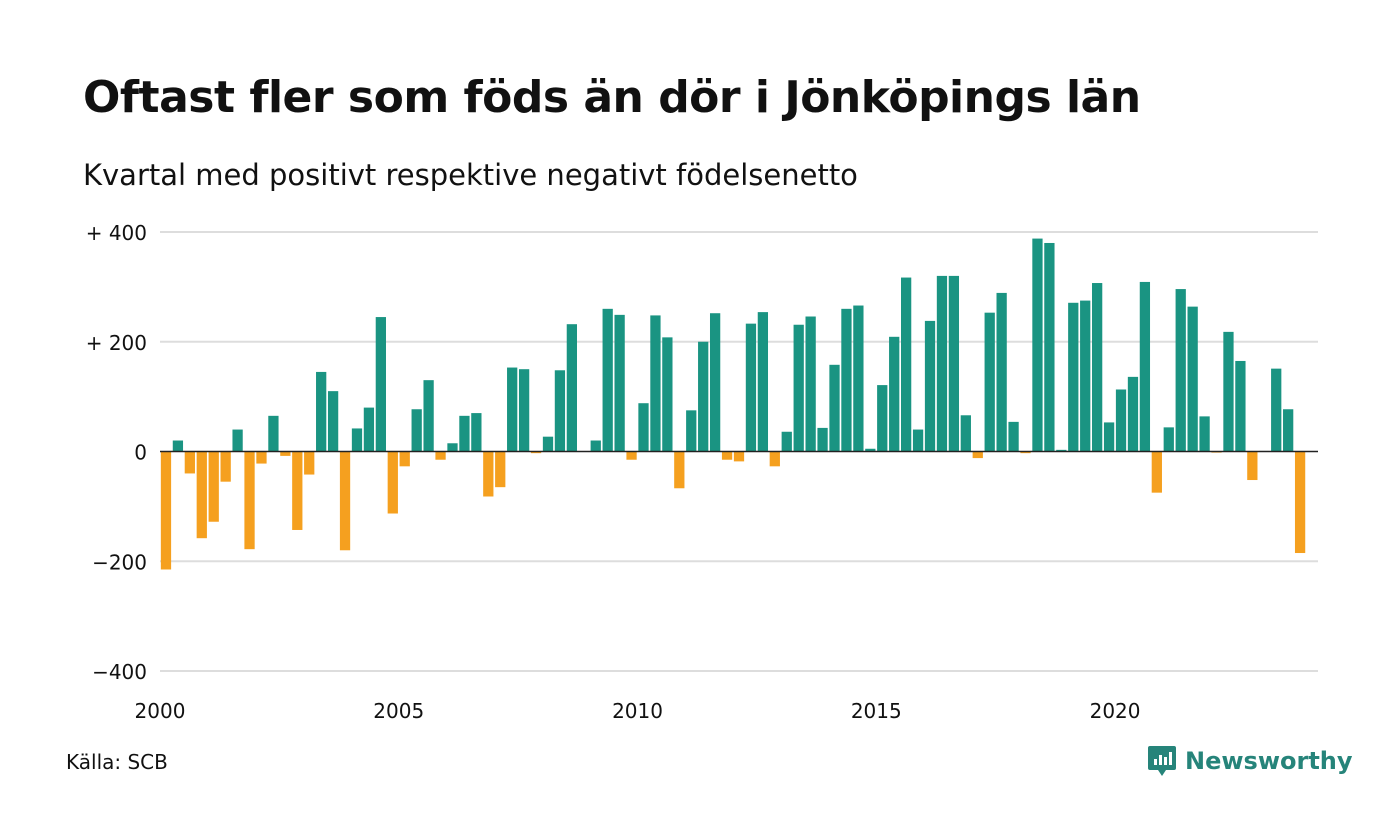  Describe the element at coordinates (117, 762) in the screenshot. I see `source-note: Källa: SCB` at that location.